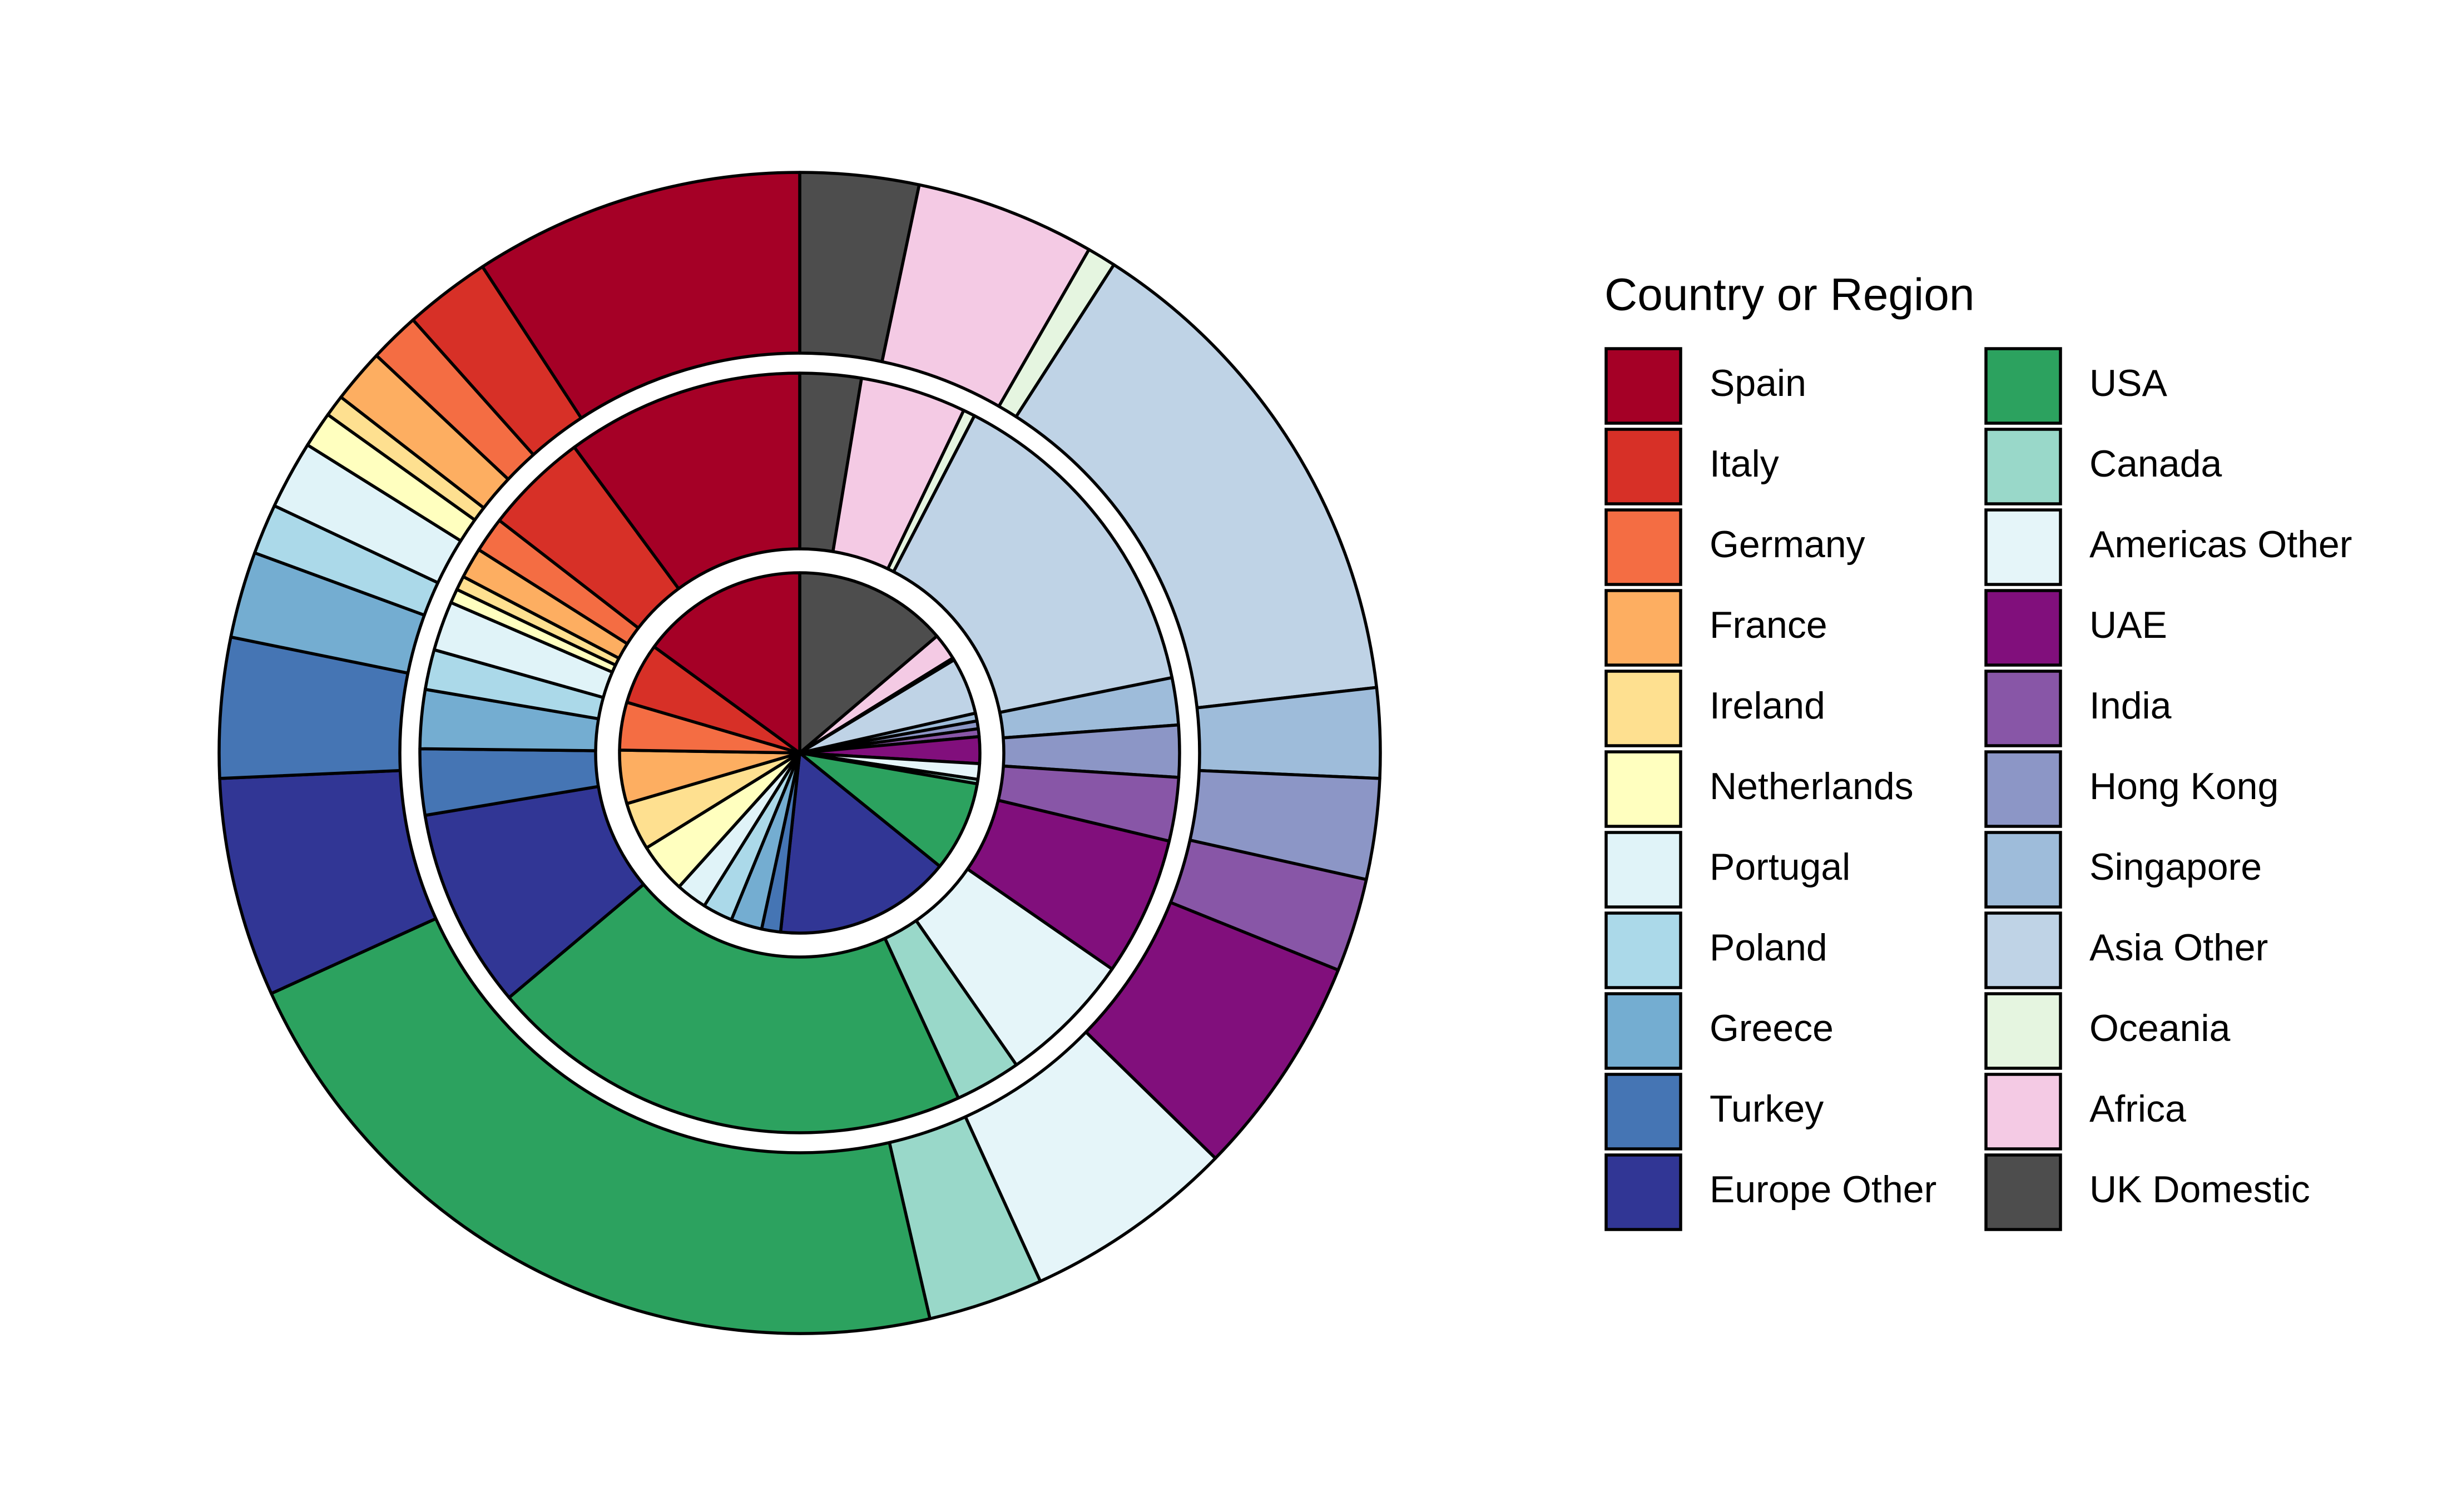 The width and height of the screenshot is (2447, 1512). What do you see at coordinates (2178, 947) in the screenshot?
I see `legend-label: Asia Other` at bounding box center [2178, 947].